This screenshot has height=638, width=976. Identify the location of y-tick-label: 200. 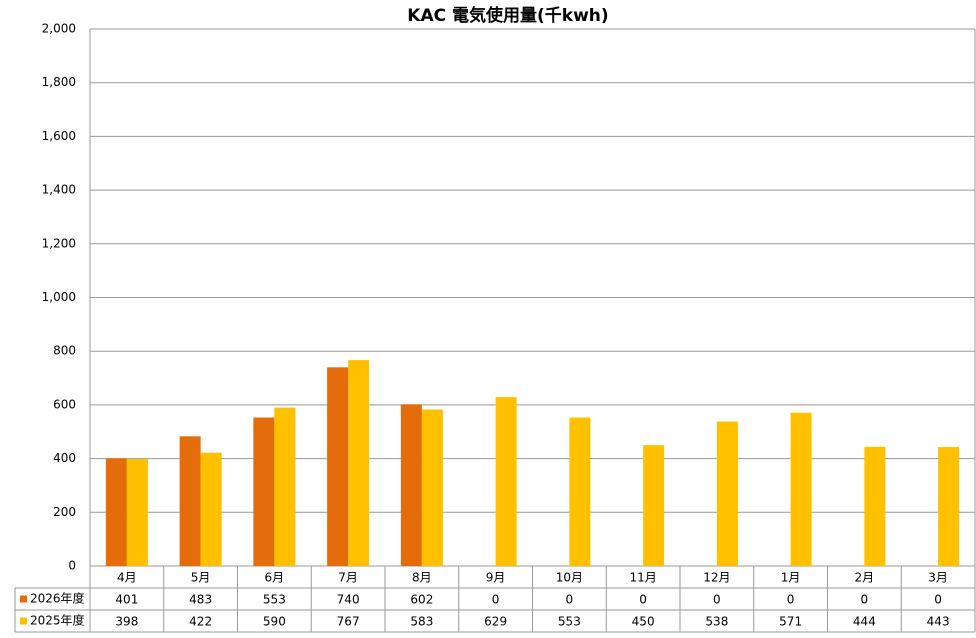
(64, 512).